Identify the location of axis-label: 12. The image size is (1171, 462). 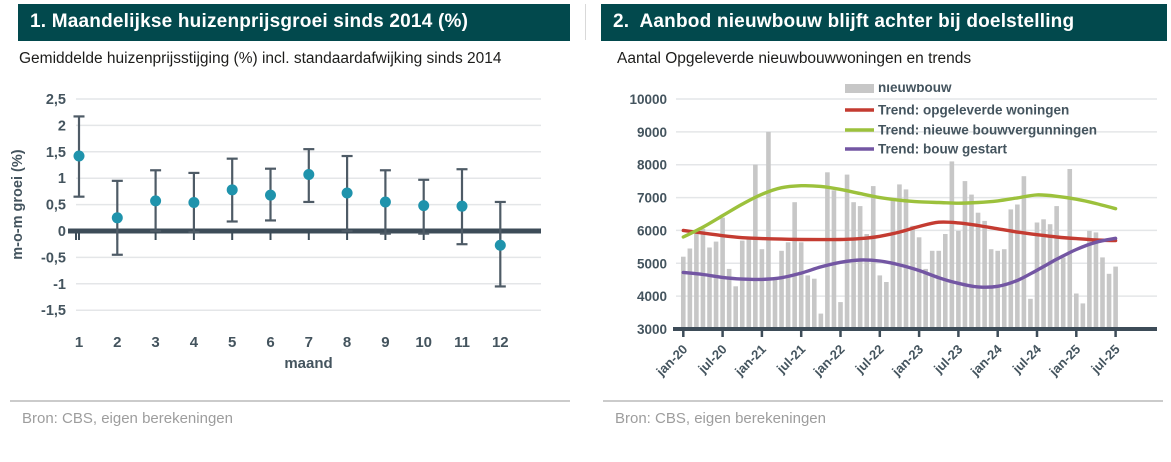
(500, 342).